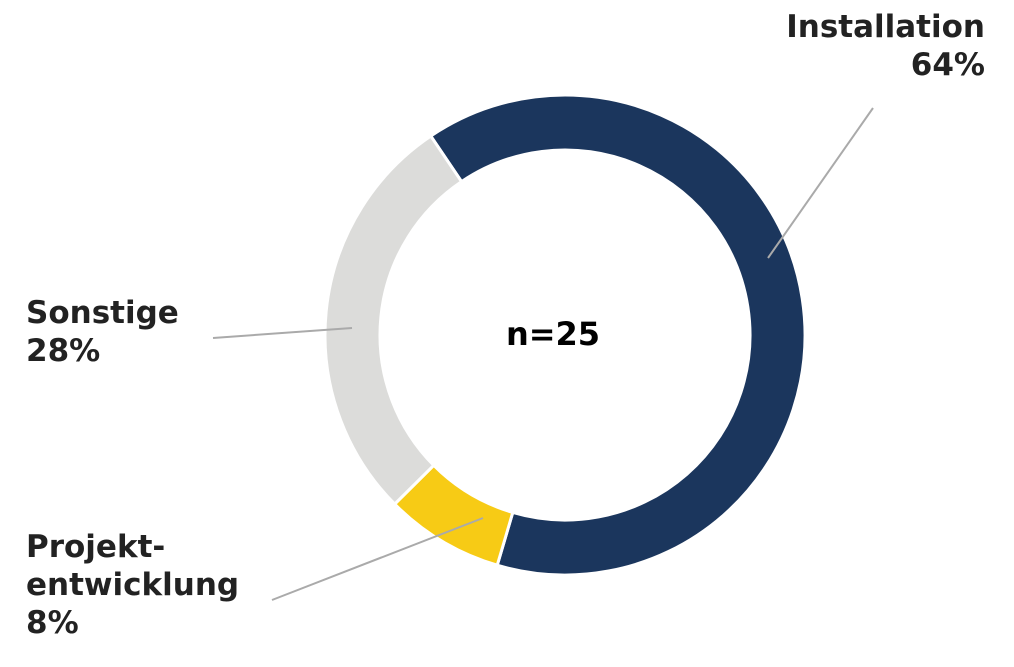  Describe the element at coordinates (393, 320) in the screenshot. I see `donut-slice` at that location.